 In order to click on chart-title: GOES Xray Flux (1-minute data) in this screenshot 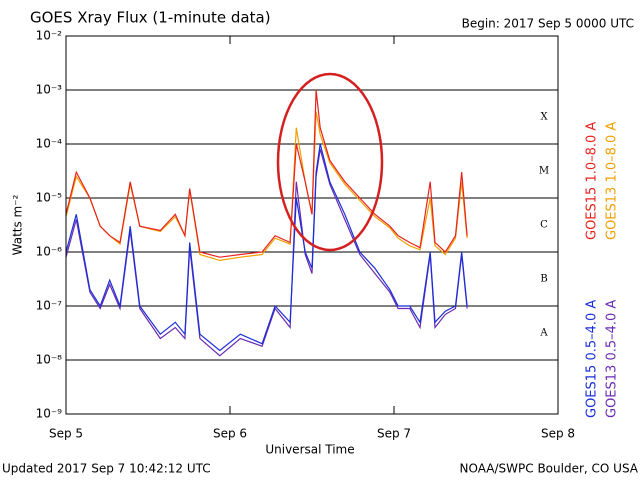, I will do `click(150, 18)`.